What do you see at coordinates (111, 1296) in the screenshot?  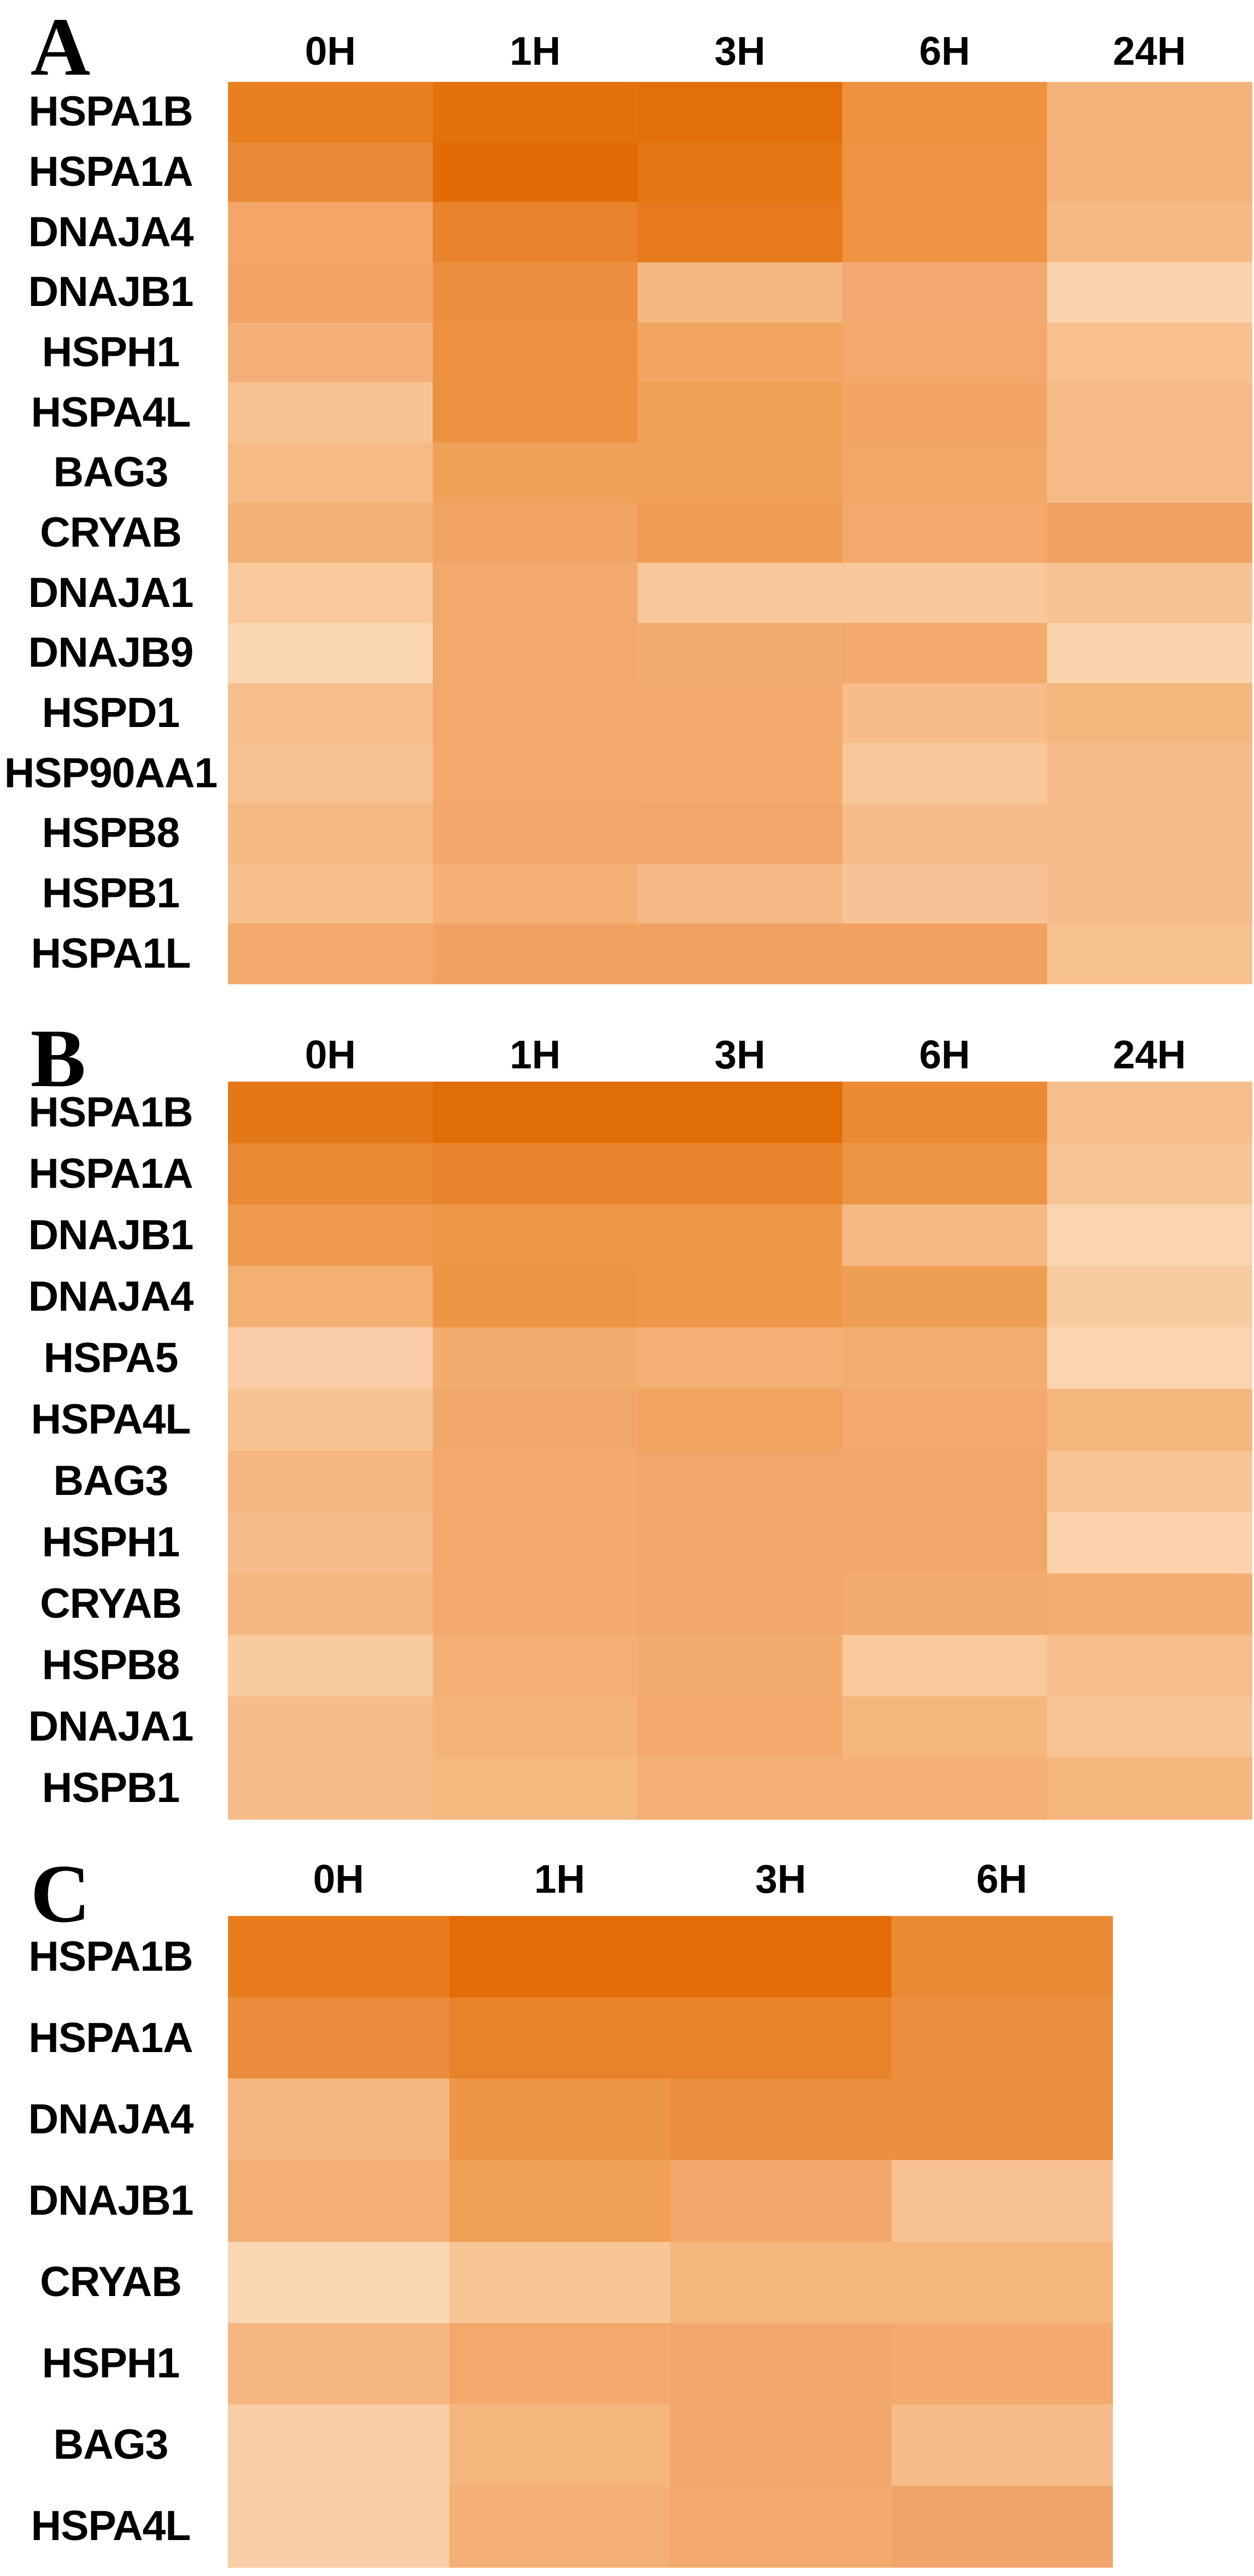 I see `row-label-dnaja4-panel-b: DNAJA4` at bounding box center [111, 1296].